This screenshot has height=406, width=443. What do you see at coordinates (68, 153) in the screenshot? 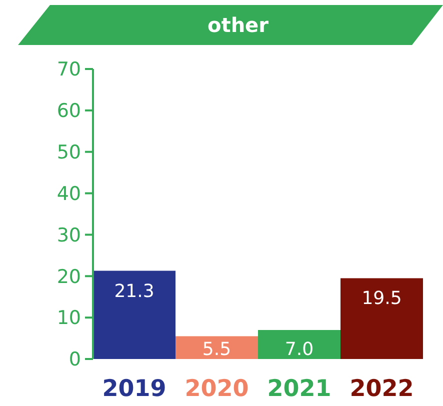
I see `y-tick-label: 50` at bounding box center [68, 153].